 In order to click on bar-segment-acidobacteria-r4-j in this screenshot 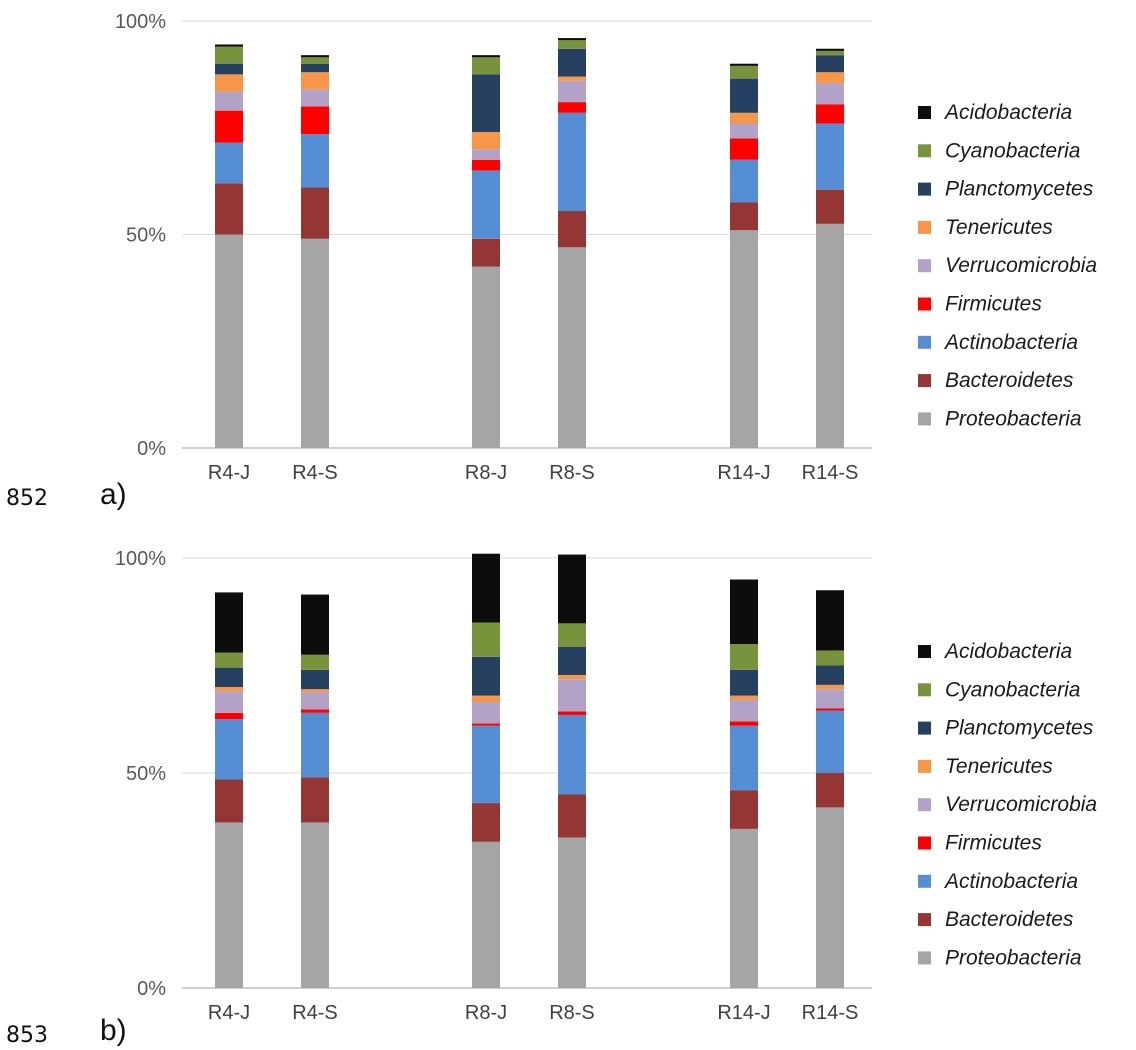, I will do `click(229, 45)`.